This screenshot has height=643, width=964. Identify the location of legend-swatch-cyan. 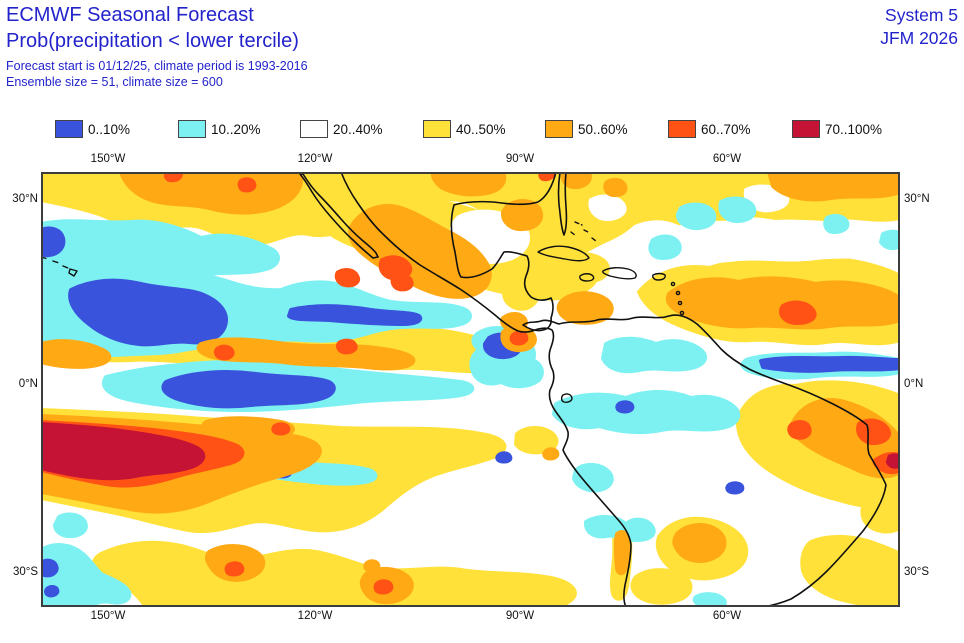
(192, 129).